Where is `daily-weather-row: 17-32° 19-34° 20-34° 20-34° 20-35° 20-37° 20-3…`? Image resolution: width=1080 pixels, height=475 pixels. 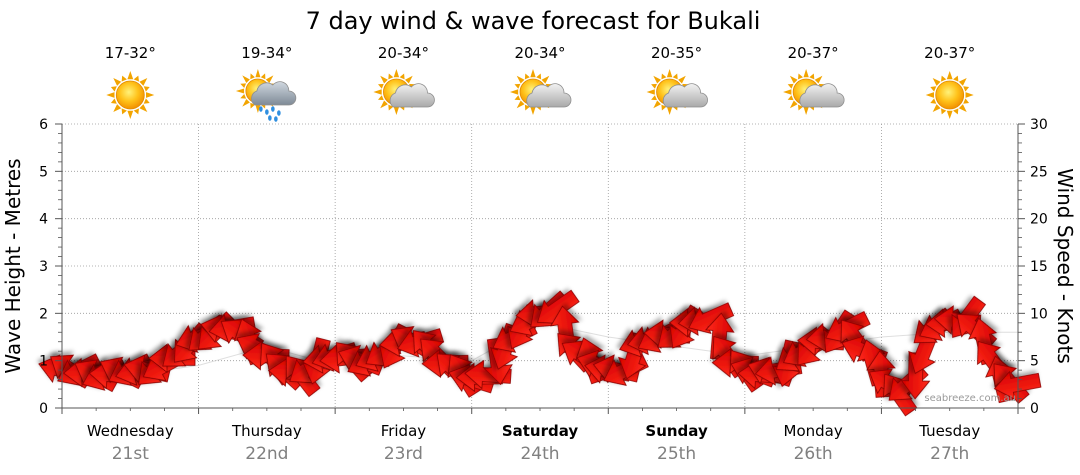
daily-weather-row: 17-32° 19-34° 20-34° 20-34° 20-35° 20-37° 20-3… is located at coordinates (540, 83).